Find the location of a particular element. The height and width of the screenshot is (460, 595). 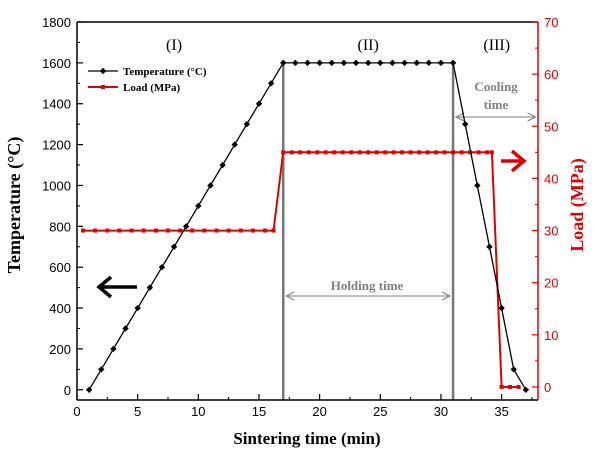

y-left-tick-label: 1400 is located at coordinates (56, 104).